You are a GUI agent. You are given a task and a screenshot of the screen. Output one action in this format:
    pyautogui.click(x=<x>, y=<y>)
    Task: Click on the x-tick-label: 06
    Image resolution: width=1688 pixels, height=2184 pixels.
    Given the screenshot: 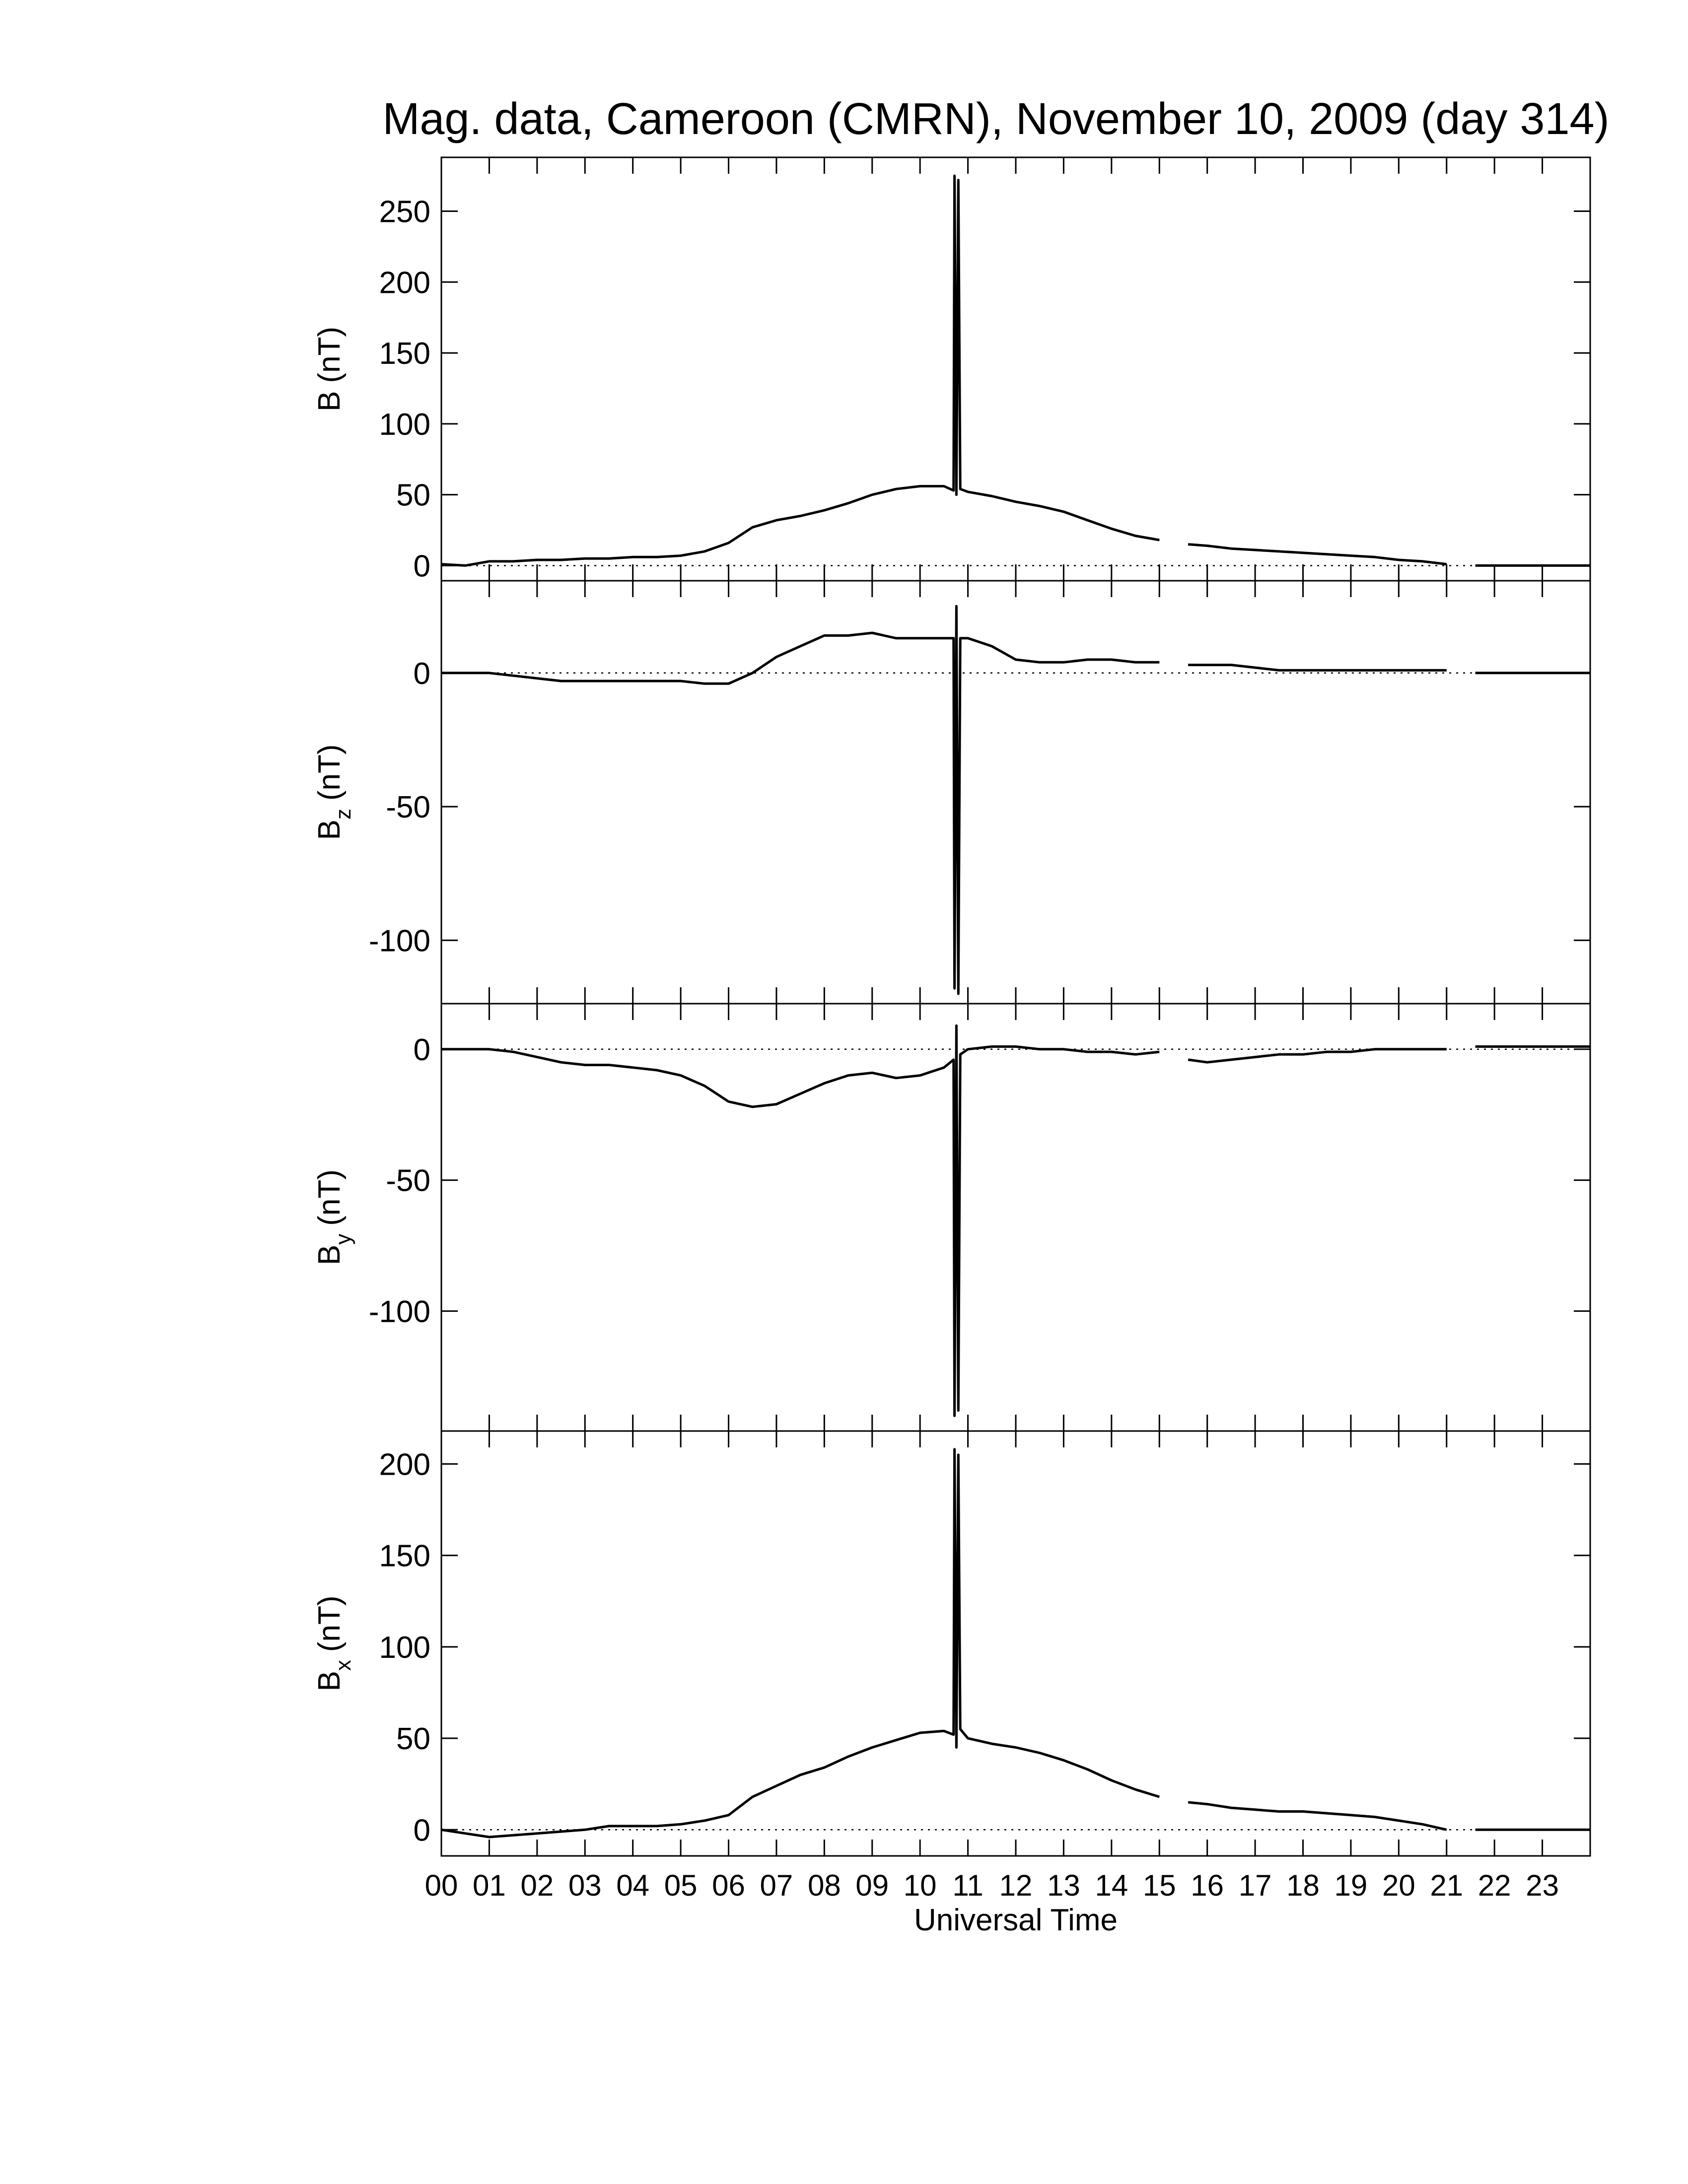 What is the action you would take?
    pyautogui.click(x=728, y=1885)
    